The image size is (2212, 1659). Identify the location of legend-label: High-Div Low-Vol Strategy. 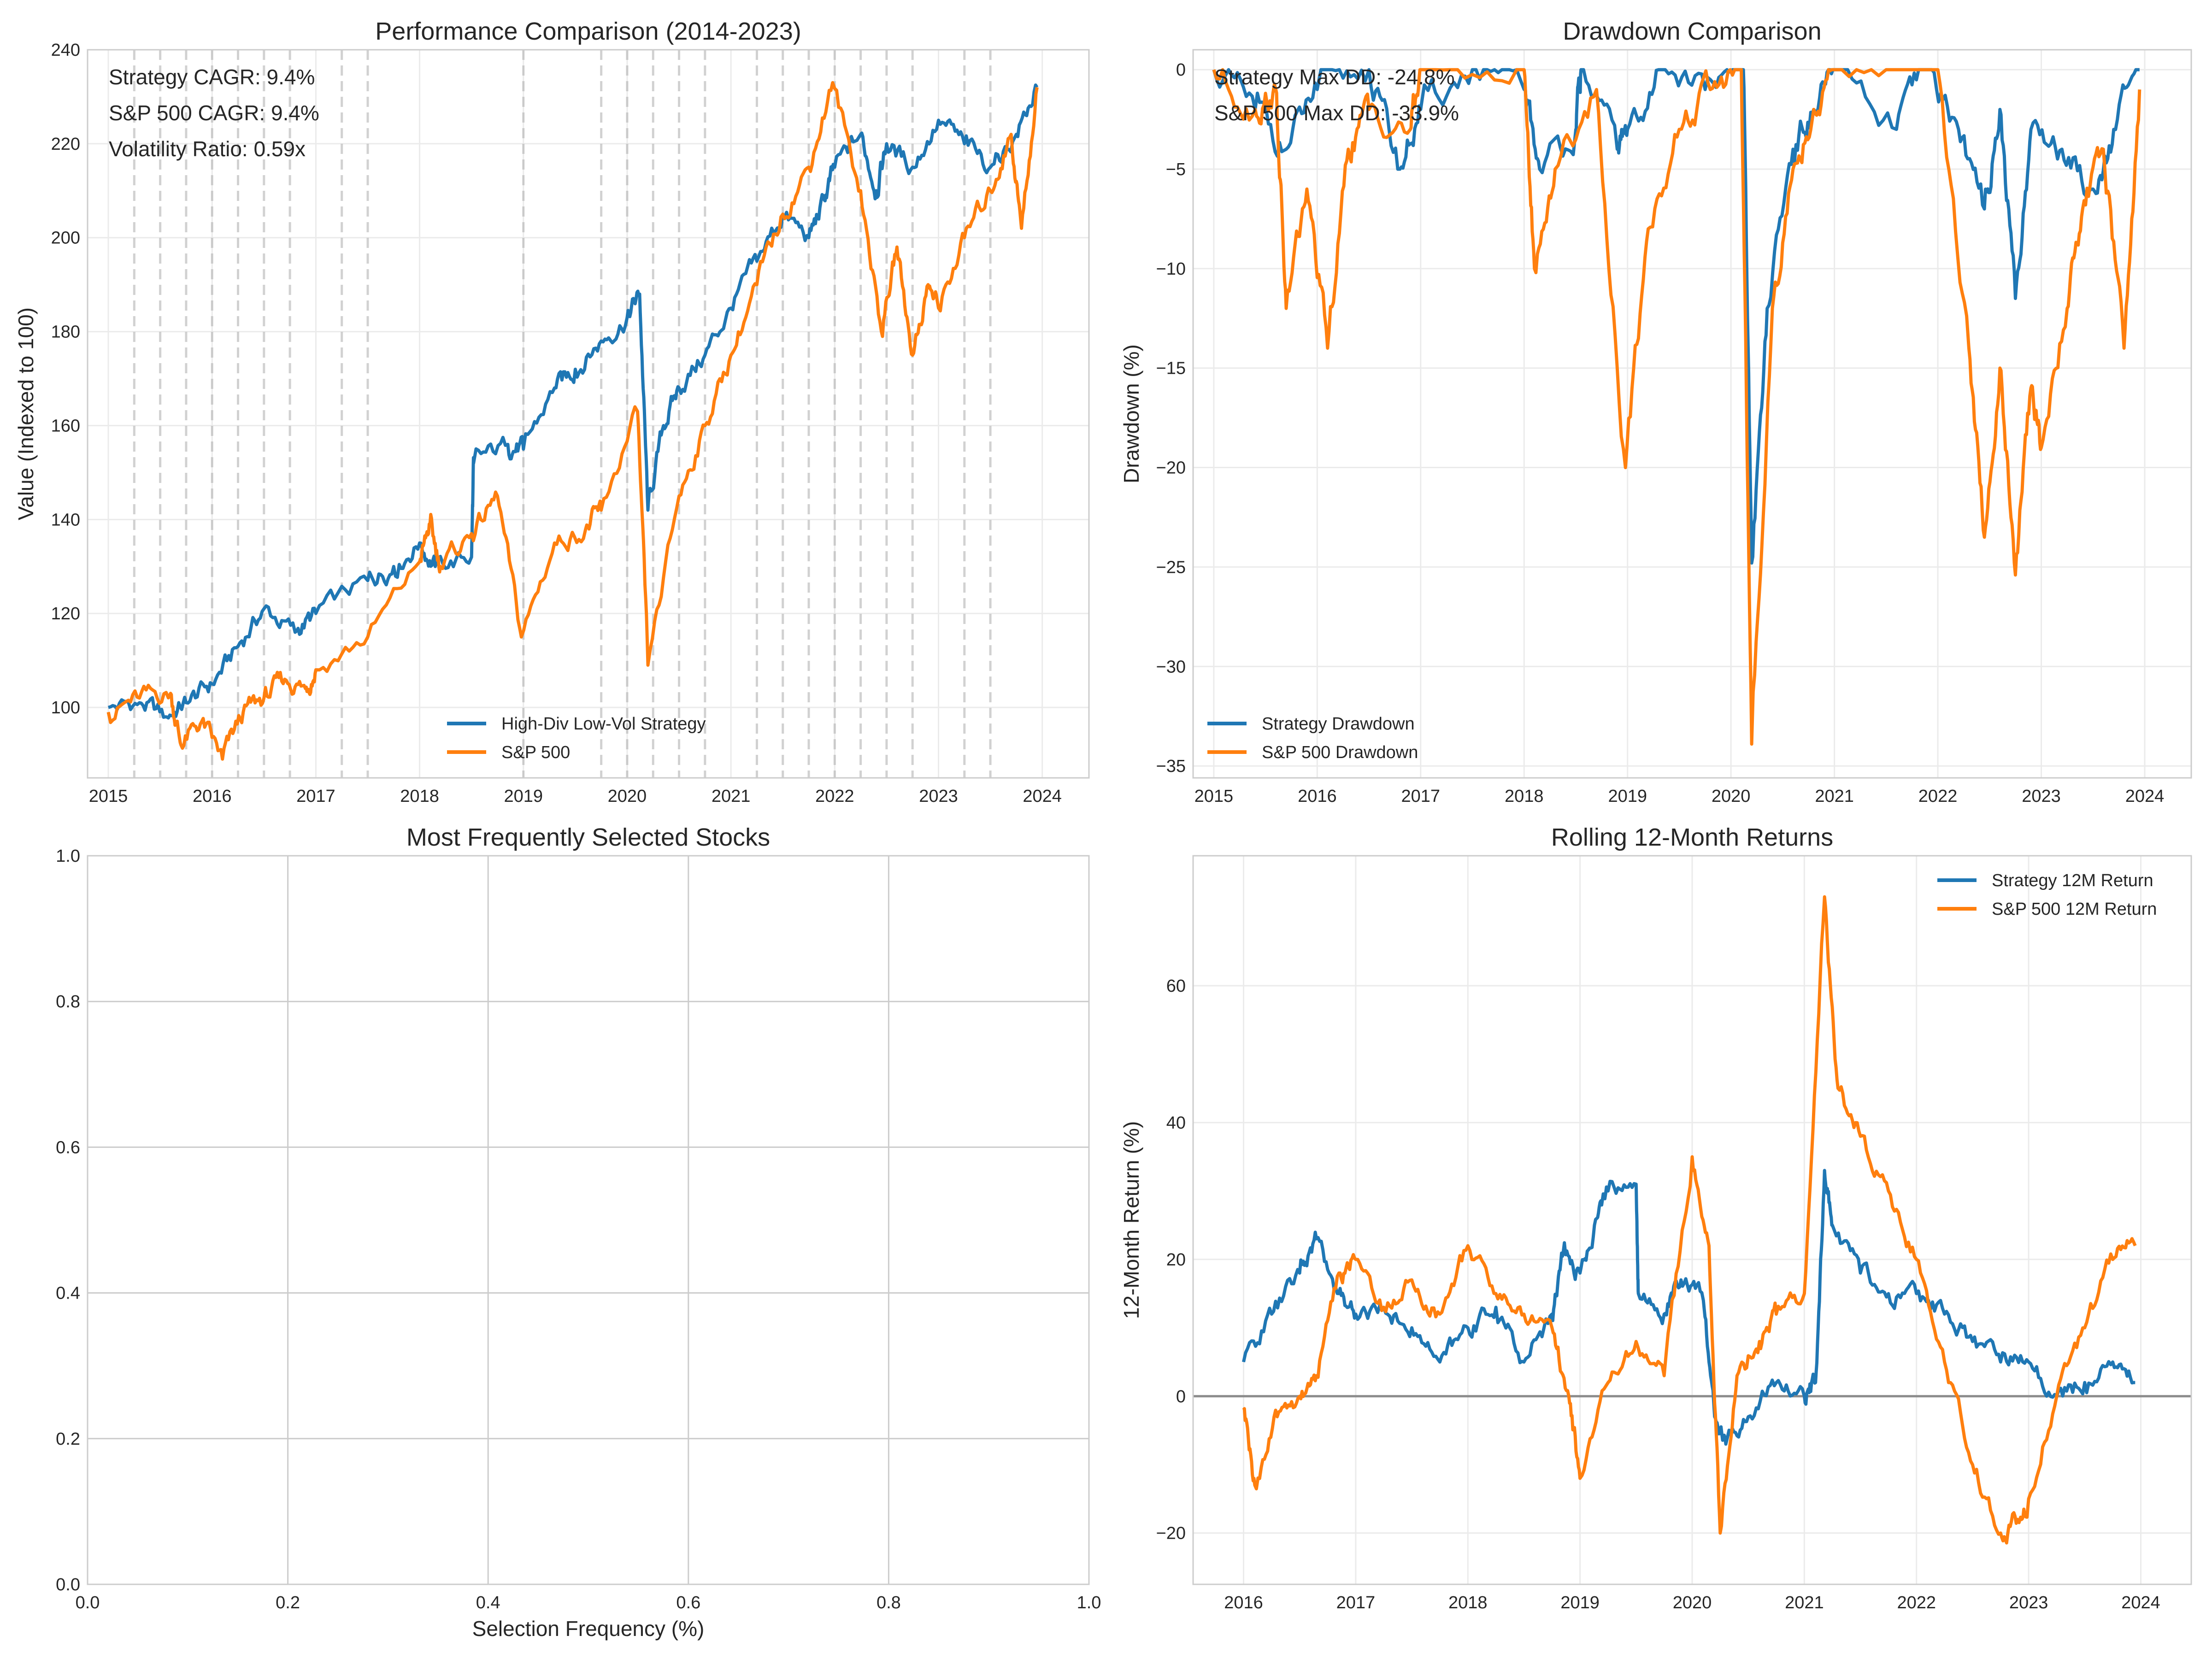
(603, 724).